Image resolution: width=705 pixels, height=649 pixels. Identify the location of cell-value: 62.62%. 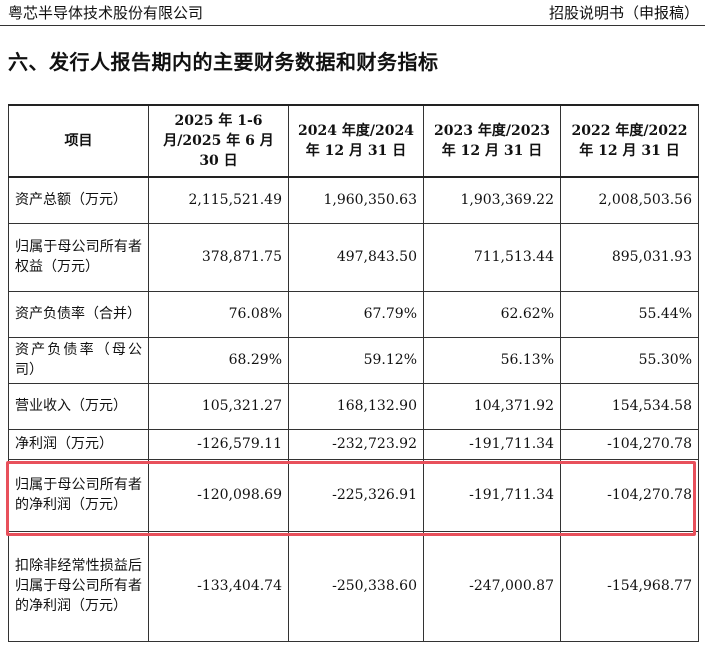
(492, 314).